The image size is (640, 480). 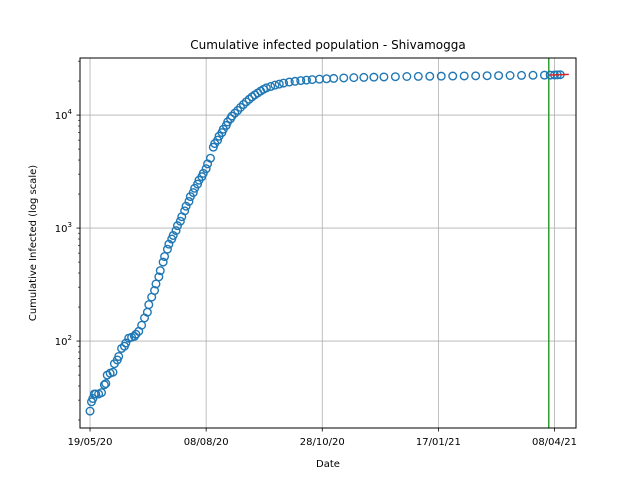 What do you see at coordinates (64, 115) in the screenshot?
I see `y-tick-label: 10⁴` at bounding box center [64, 115].